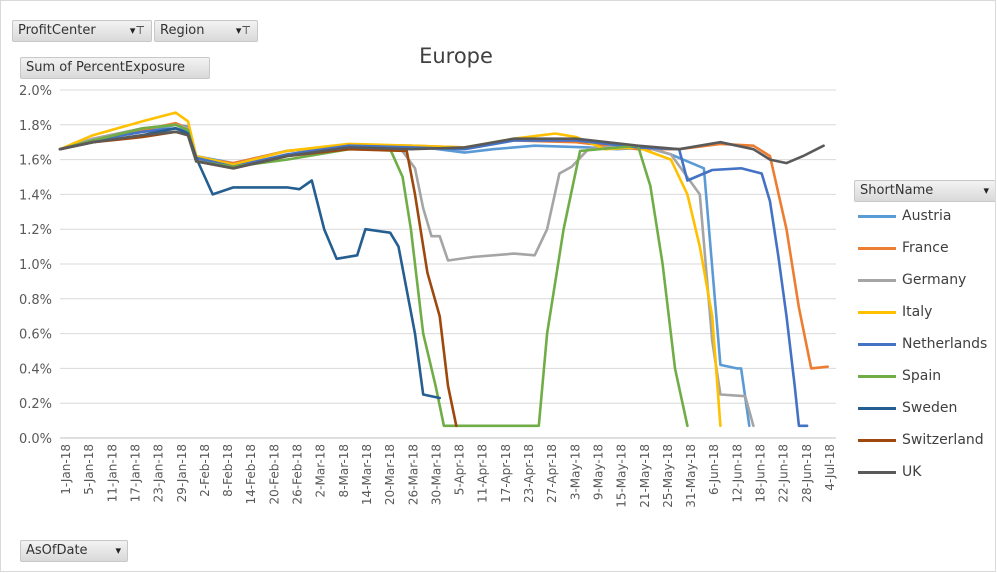 This screenshot has height=573, width=997. What do you see at coordinates (784, 473) in the screenshot?
I see `x-tick-label: 22-Jun-18` at bounding box center [784, 473].